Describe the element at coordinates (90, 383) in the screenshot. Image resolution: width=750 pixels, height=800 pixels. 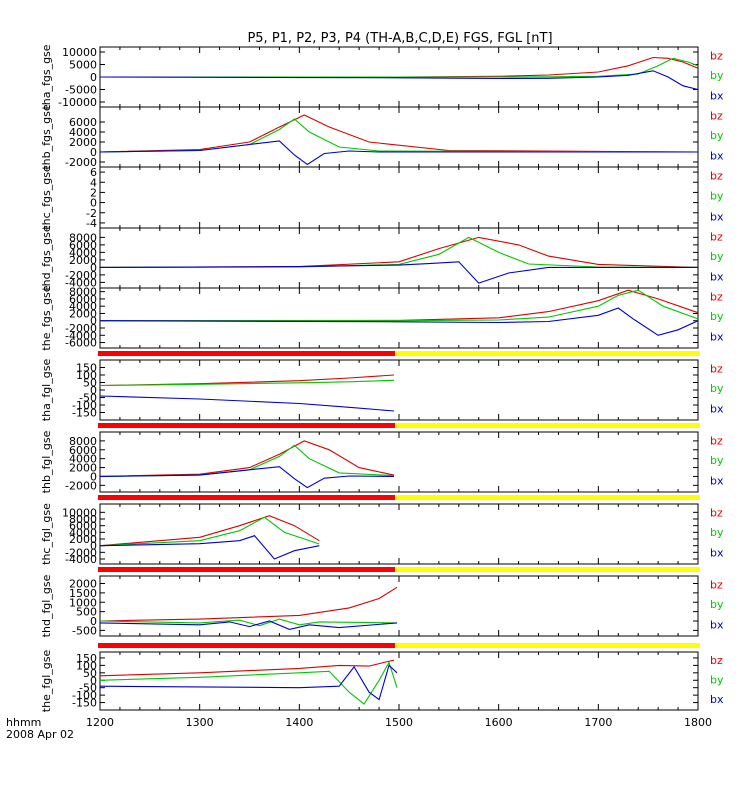
I see `y-tick-label: 50` at that location.